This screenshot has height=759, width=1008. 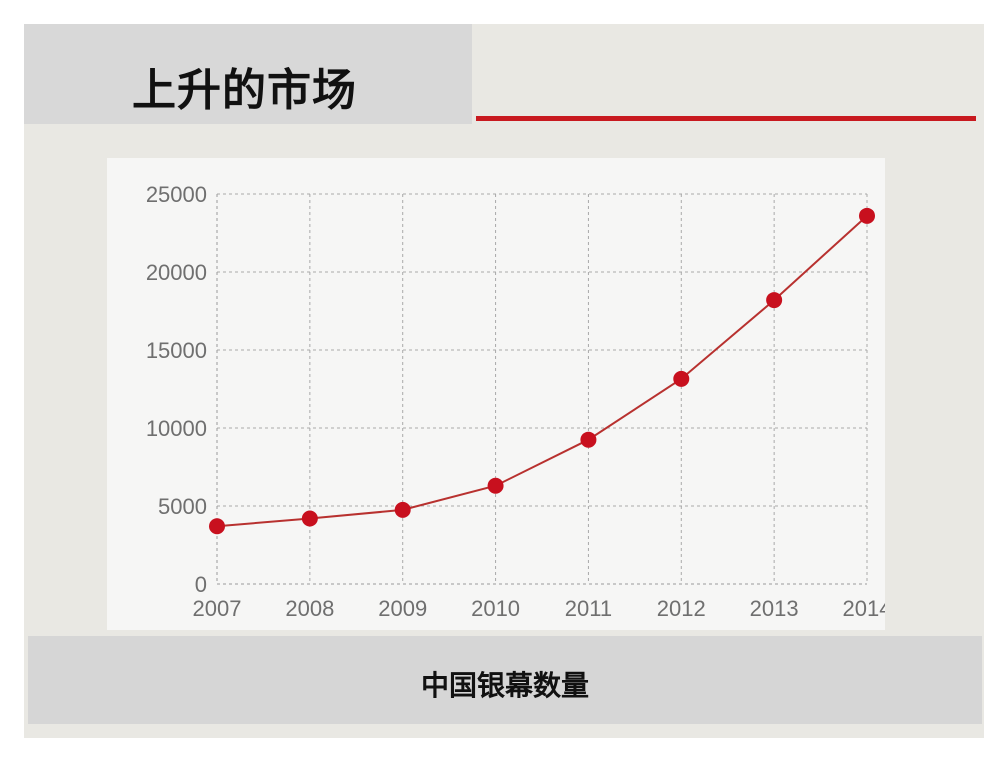 What do you see at coordinates (244, 90) in the screenshot?
I see `slide-title: 上升的市场` at bounding box center [244, 90].